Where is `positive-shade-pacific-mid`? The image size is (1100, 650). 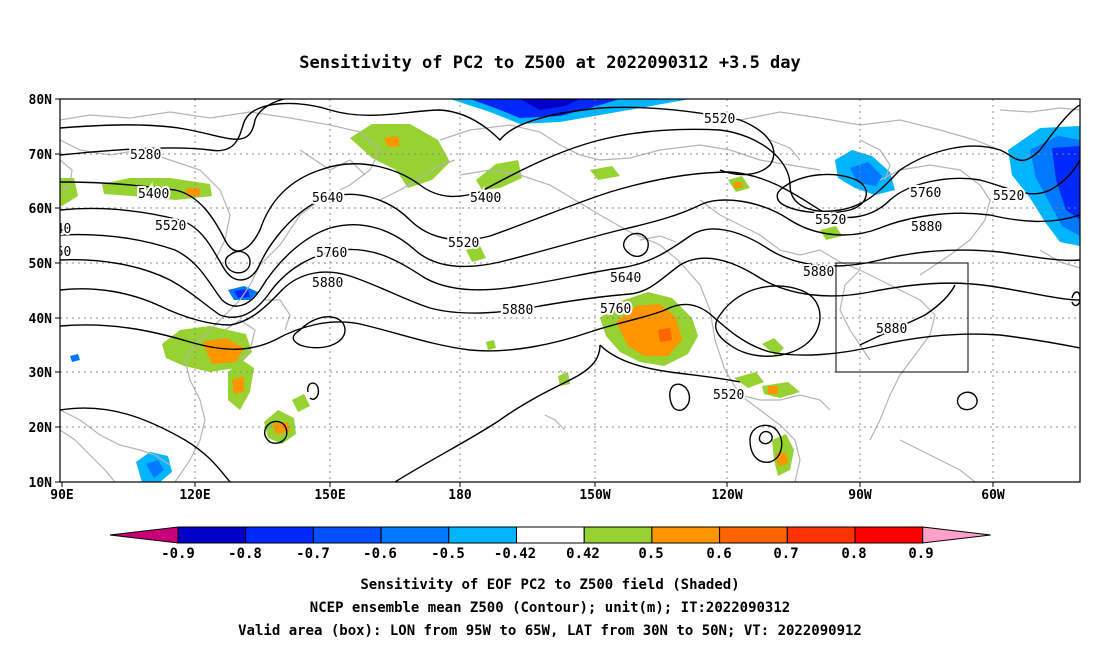 positive-shade-pacific-mid is located at coordinates (476, 254).